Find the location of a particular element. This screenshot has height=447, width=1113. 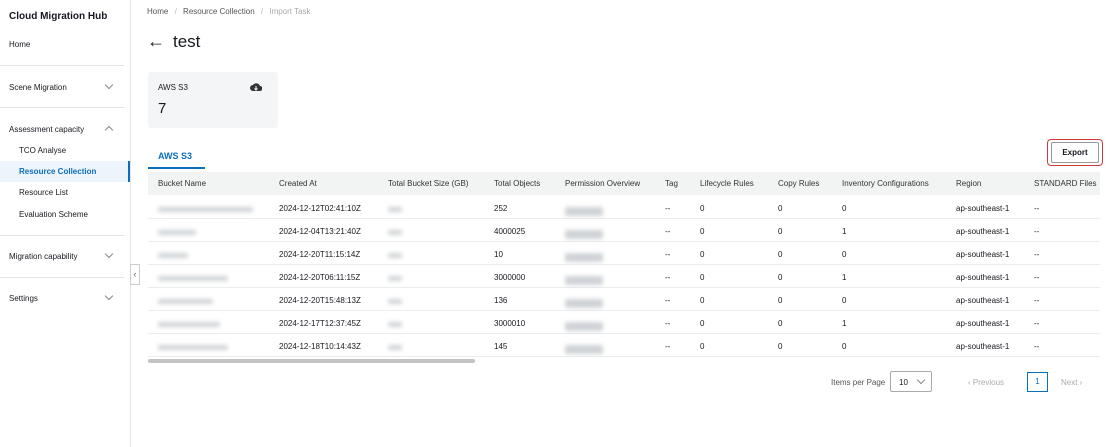

table-cell: 252 is located at coordinates (501, 208).